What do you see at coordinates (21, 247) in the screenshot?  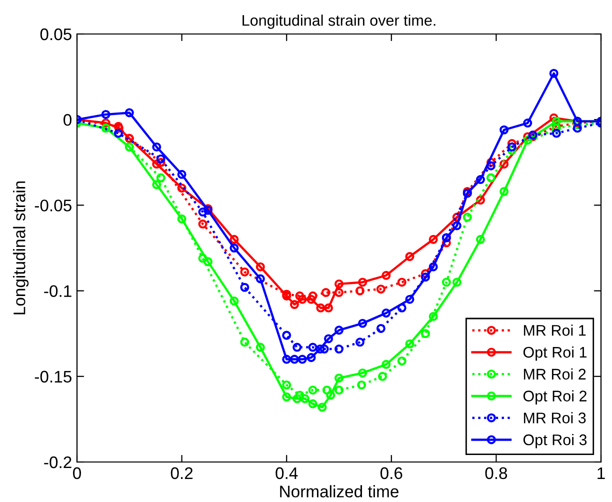 I see `y-axis-title: Longitudinal strain` at bounding box center [21, 247].